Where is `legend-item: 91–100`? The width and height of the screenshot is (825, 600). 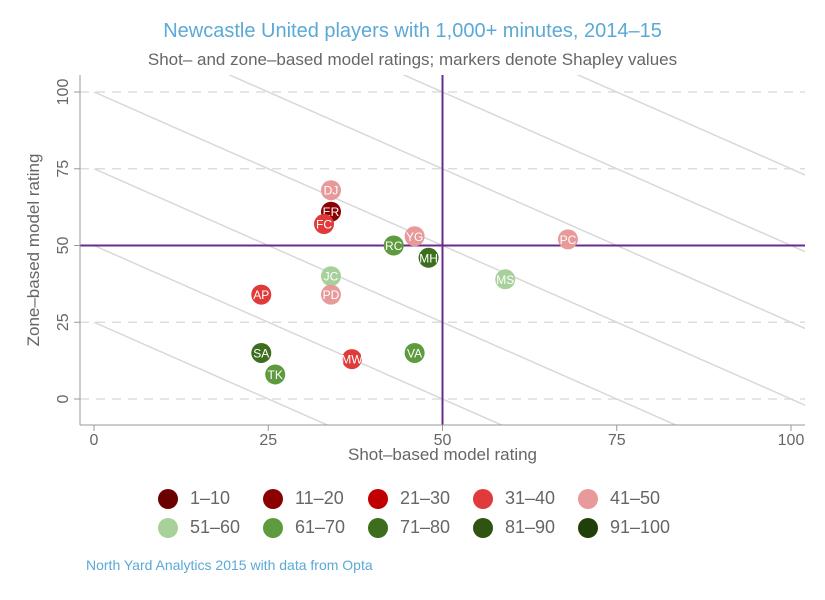
legend-item: 91–100 is located at coordinates (624, 527).